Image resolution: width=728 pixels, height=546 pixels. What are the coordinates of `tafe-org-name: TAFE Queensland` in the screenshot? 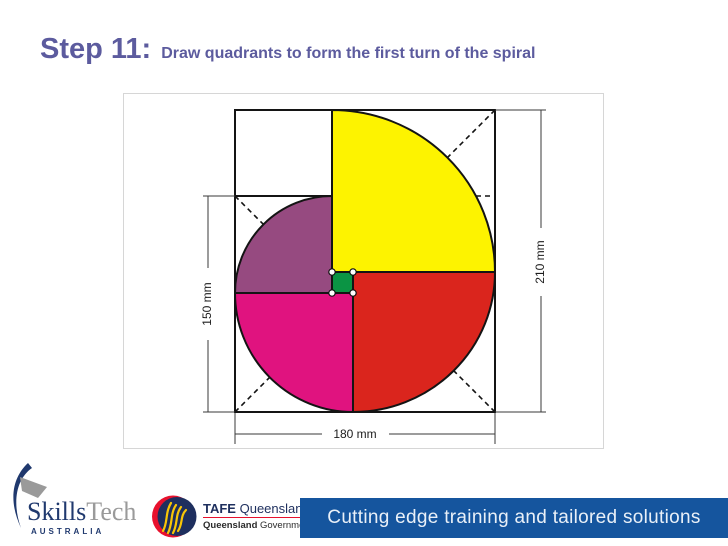 It's located at (258, 509).